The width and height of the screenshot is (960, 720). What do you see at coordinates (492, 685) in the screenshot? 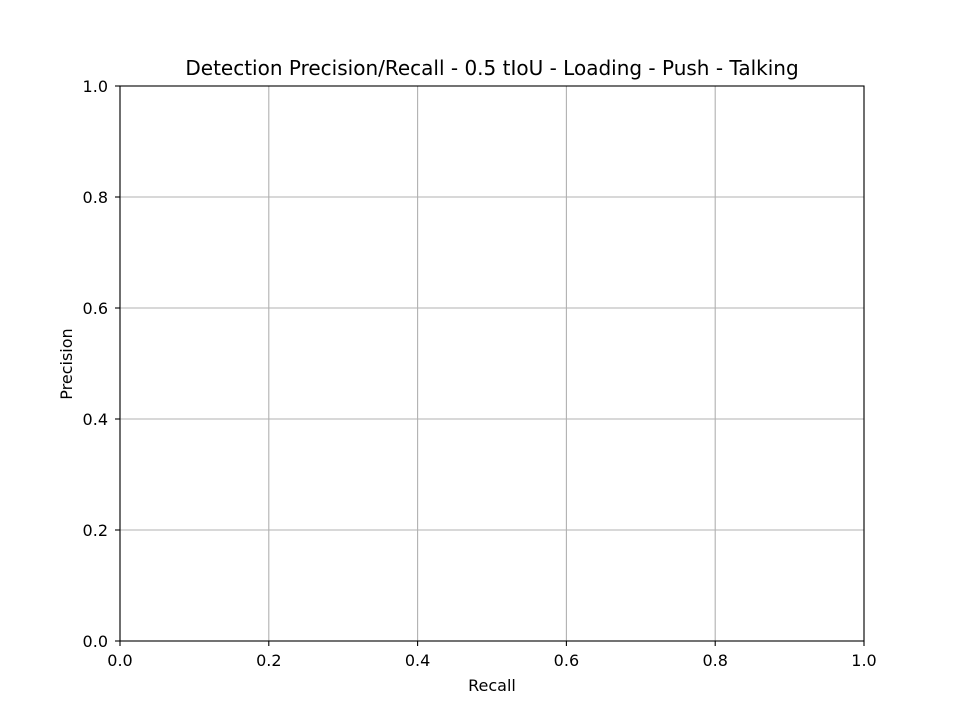
I see `x-axis-label: Recall` at bounding box center [492, 685].